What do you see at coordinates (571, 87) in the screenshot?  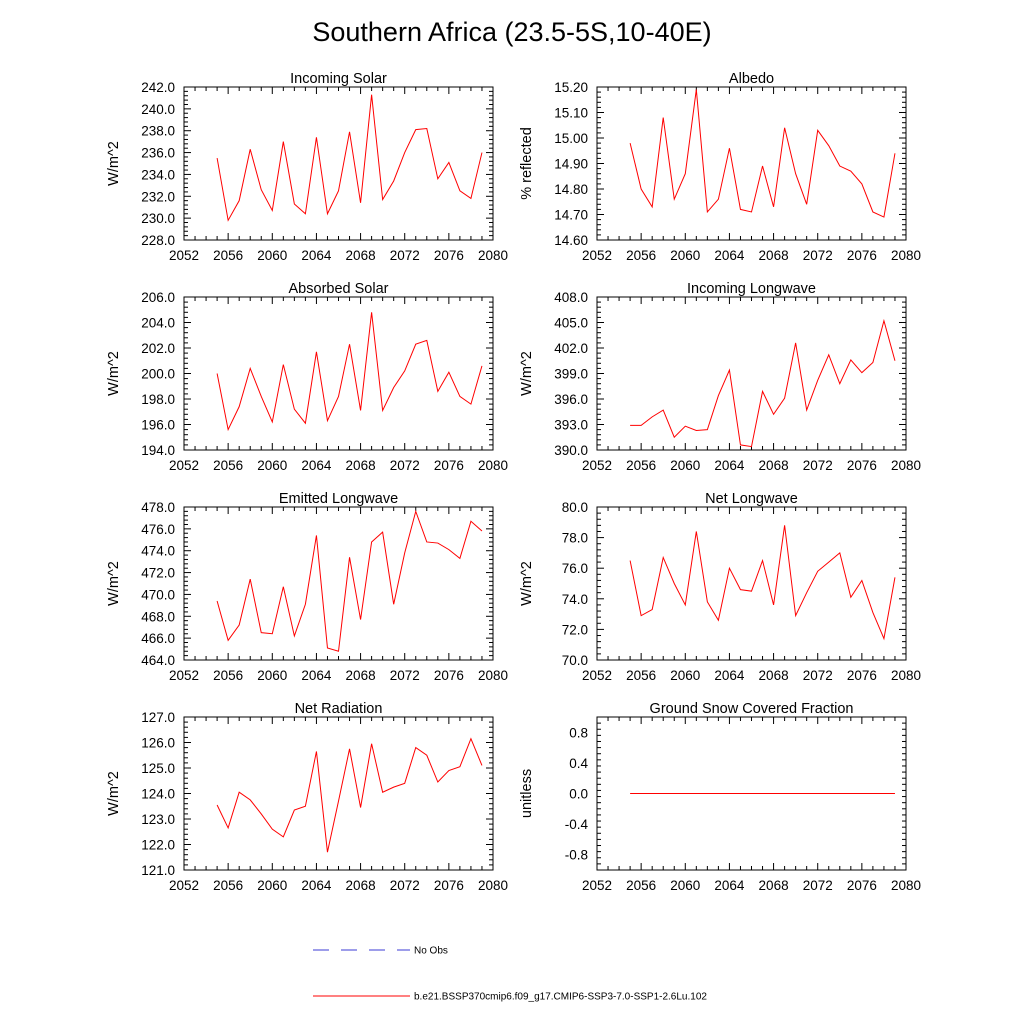 I see `y-tick-label: 15.20` at bounding box center [571, 87].